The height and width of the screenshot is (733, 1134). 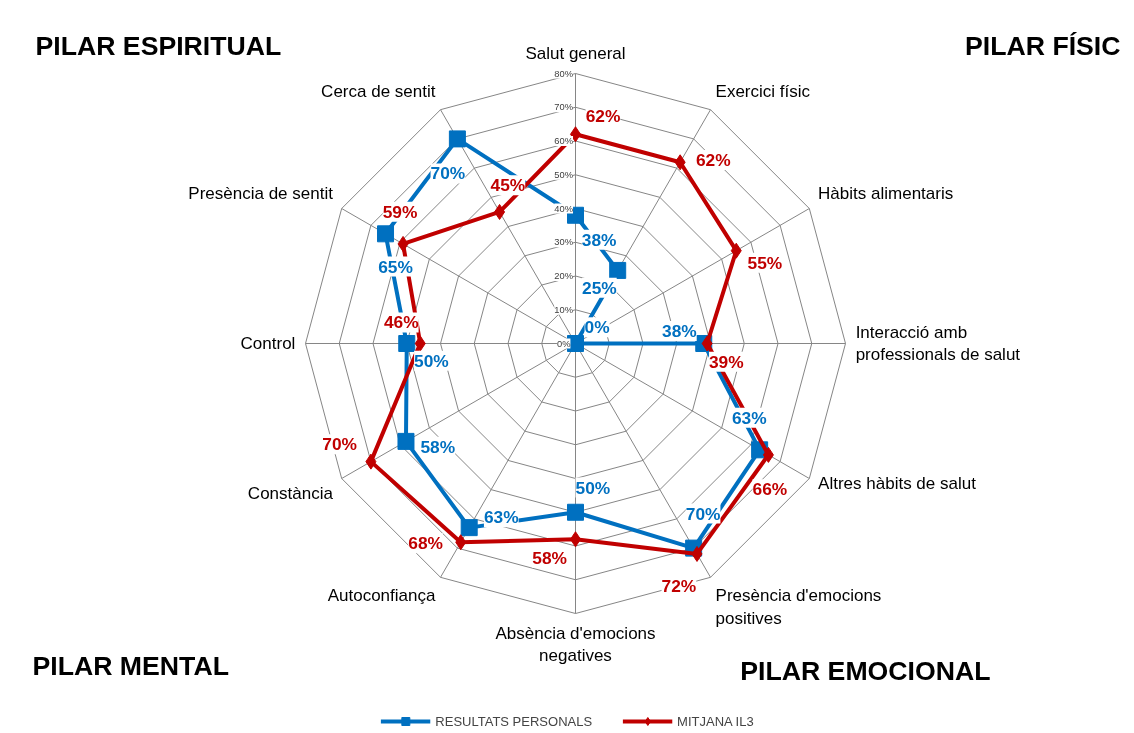 I want to click on legend-label: RESULTATS PERSONALS, so click(x=514, y=721).